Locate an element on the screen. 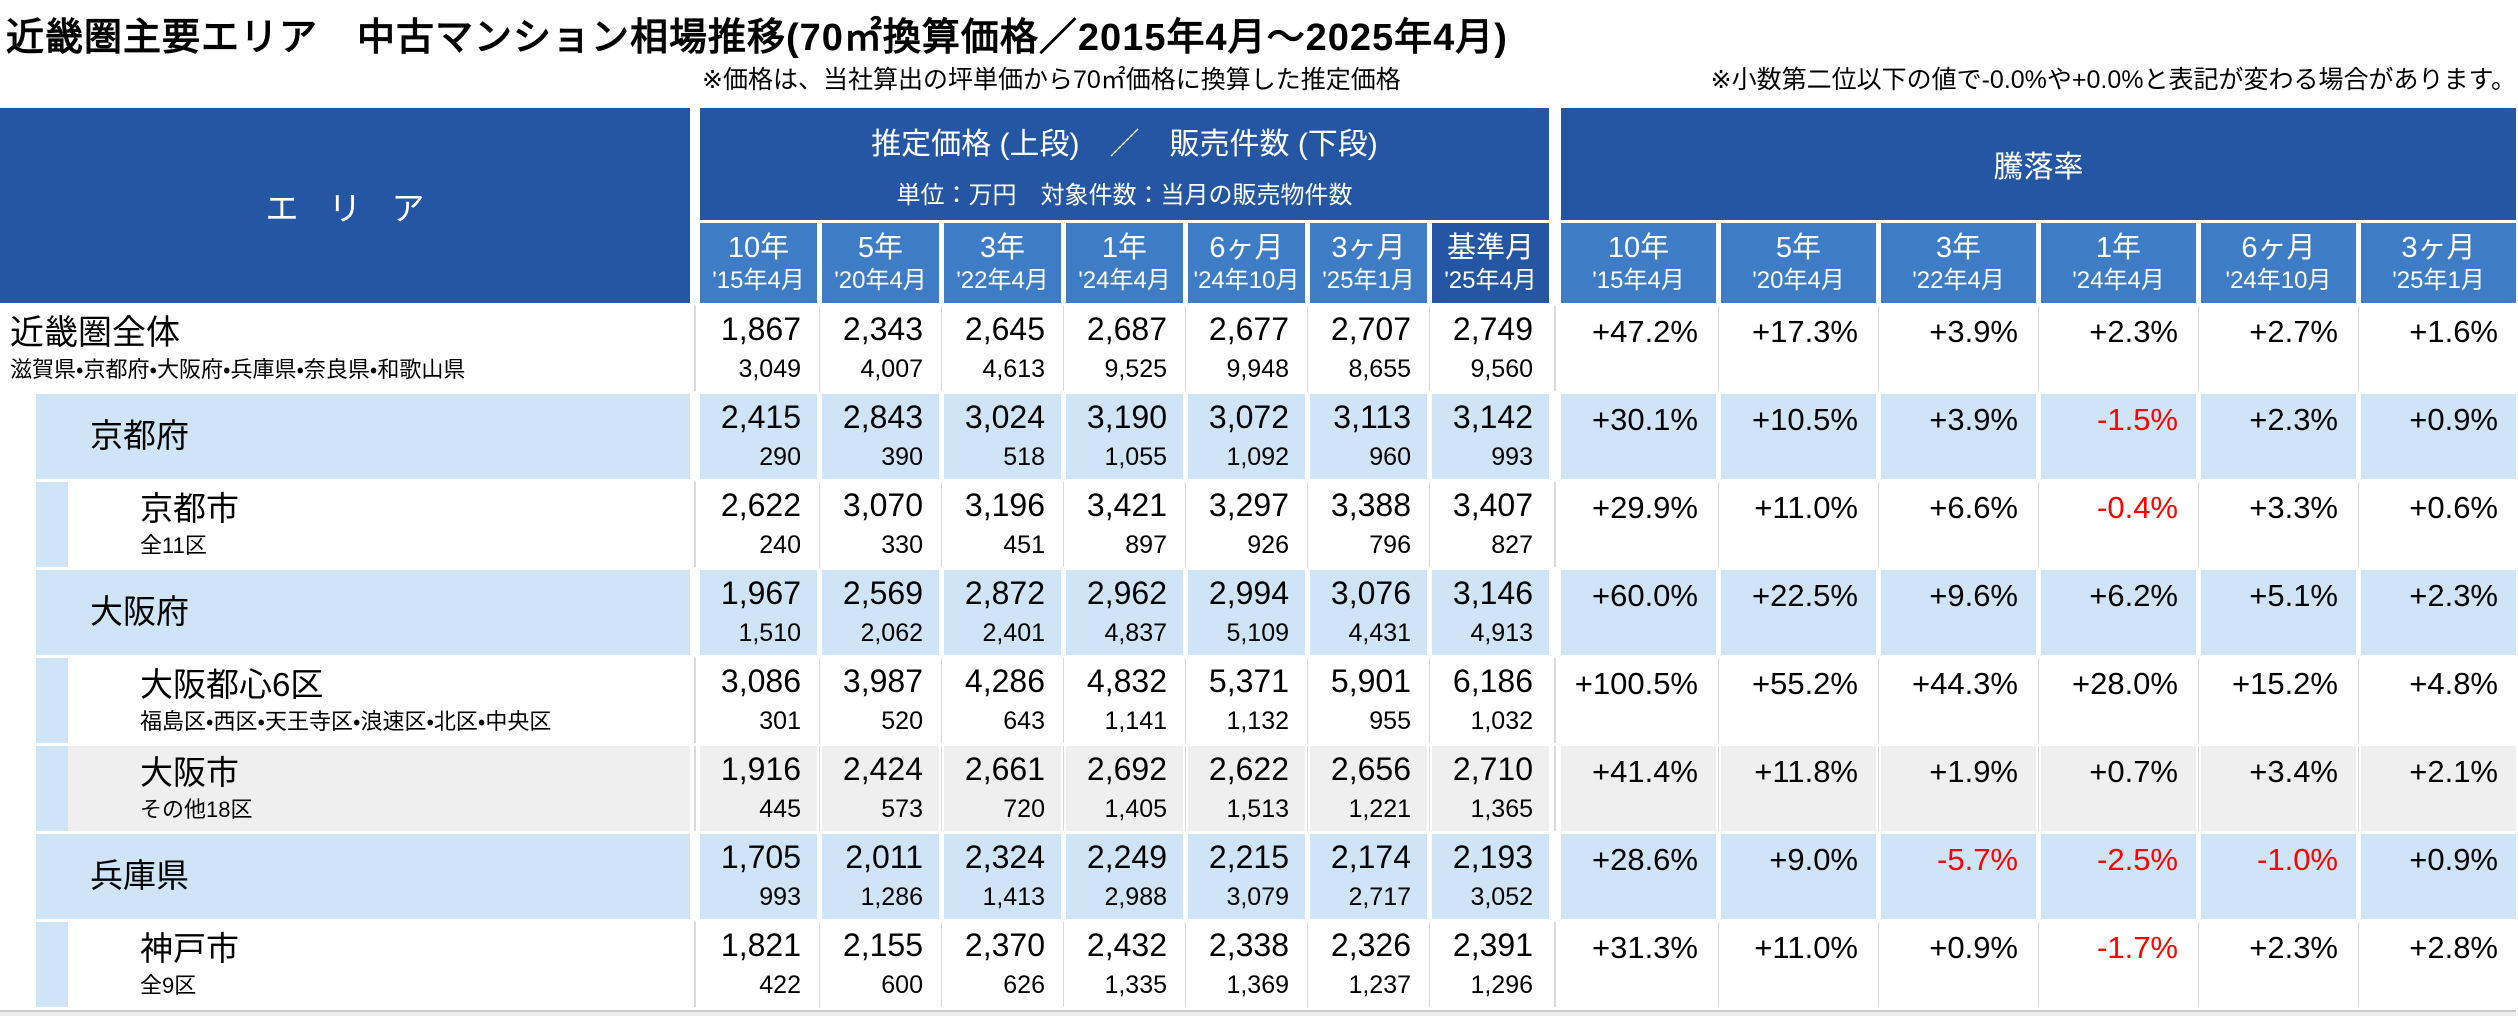 The height and width of the screenshot is (1025, 2518). change-cell: +2.1% is located at coordinates (2438, 788).